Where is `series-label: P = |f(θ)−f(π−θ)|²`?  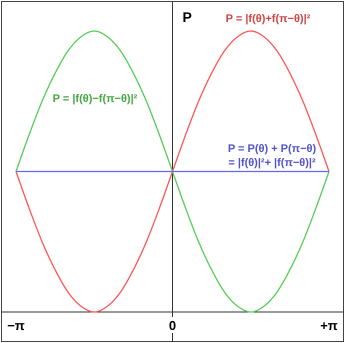
series-label: P = |f(θ)−f(π−θ)|² is located at coordinates (95, 99).